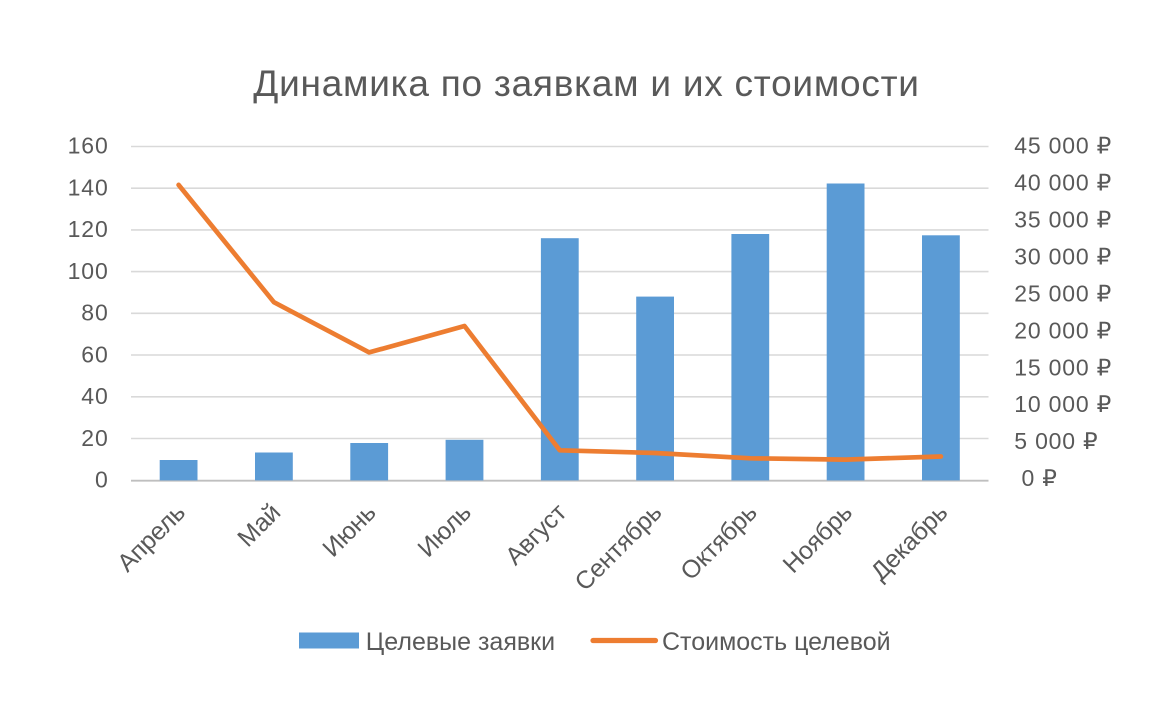  I want to click on svg-text: 30 000 ₽, so click(1063, 257).